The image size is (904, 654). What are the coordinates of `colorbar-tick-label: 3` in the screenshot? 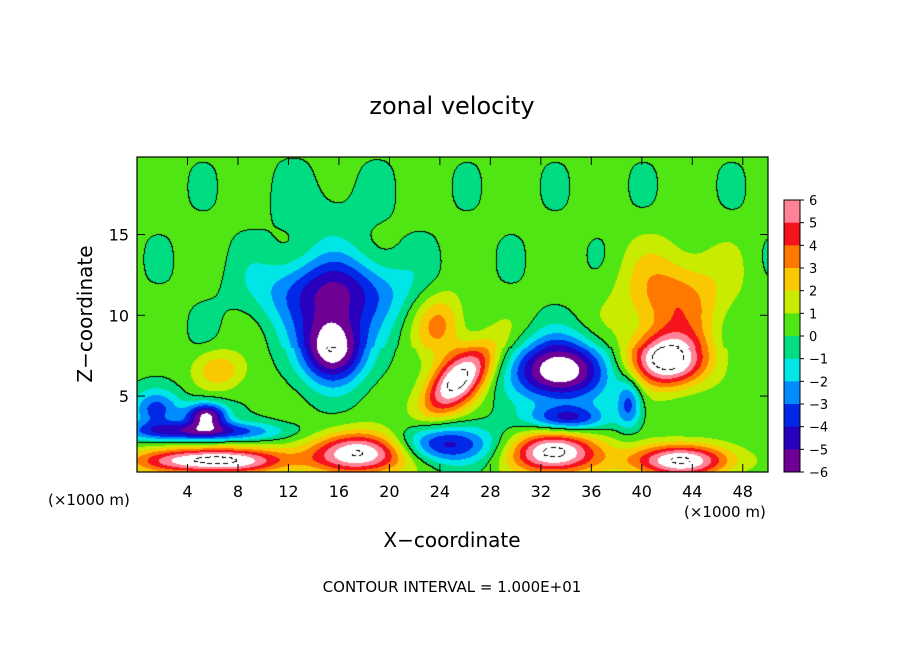 It's located at (813, 269).